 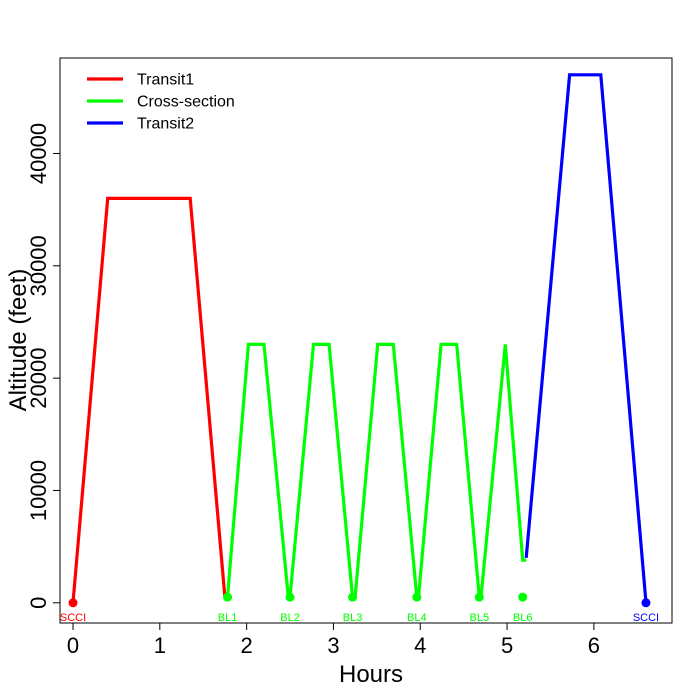 What do you see at coordinates (228, 618) in the screenshot?
I see `point-label-bl1: BL1` at bounding box center [228, 618].